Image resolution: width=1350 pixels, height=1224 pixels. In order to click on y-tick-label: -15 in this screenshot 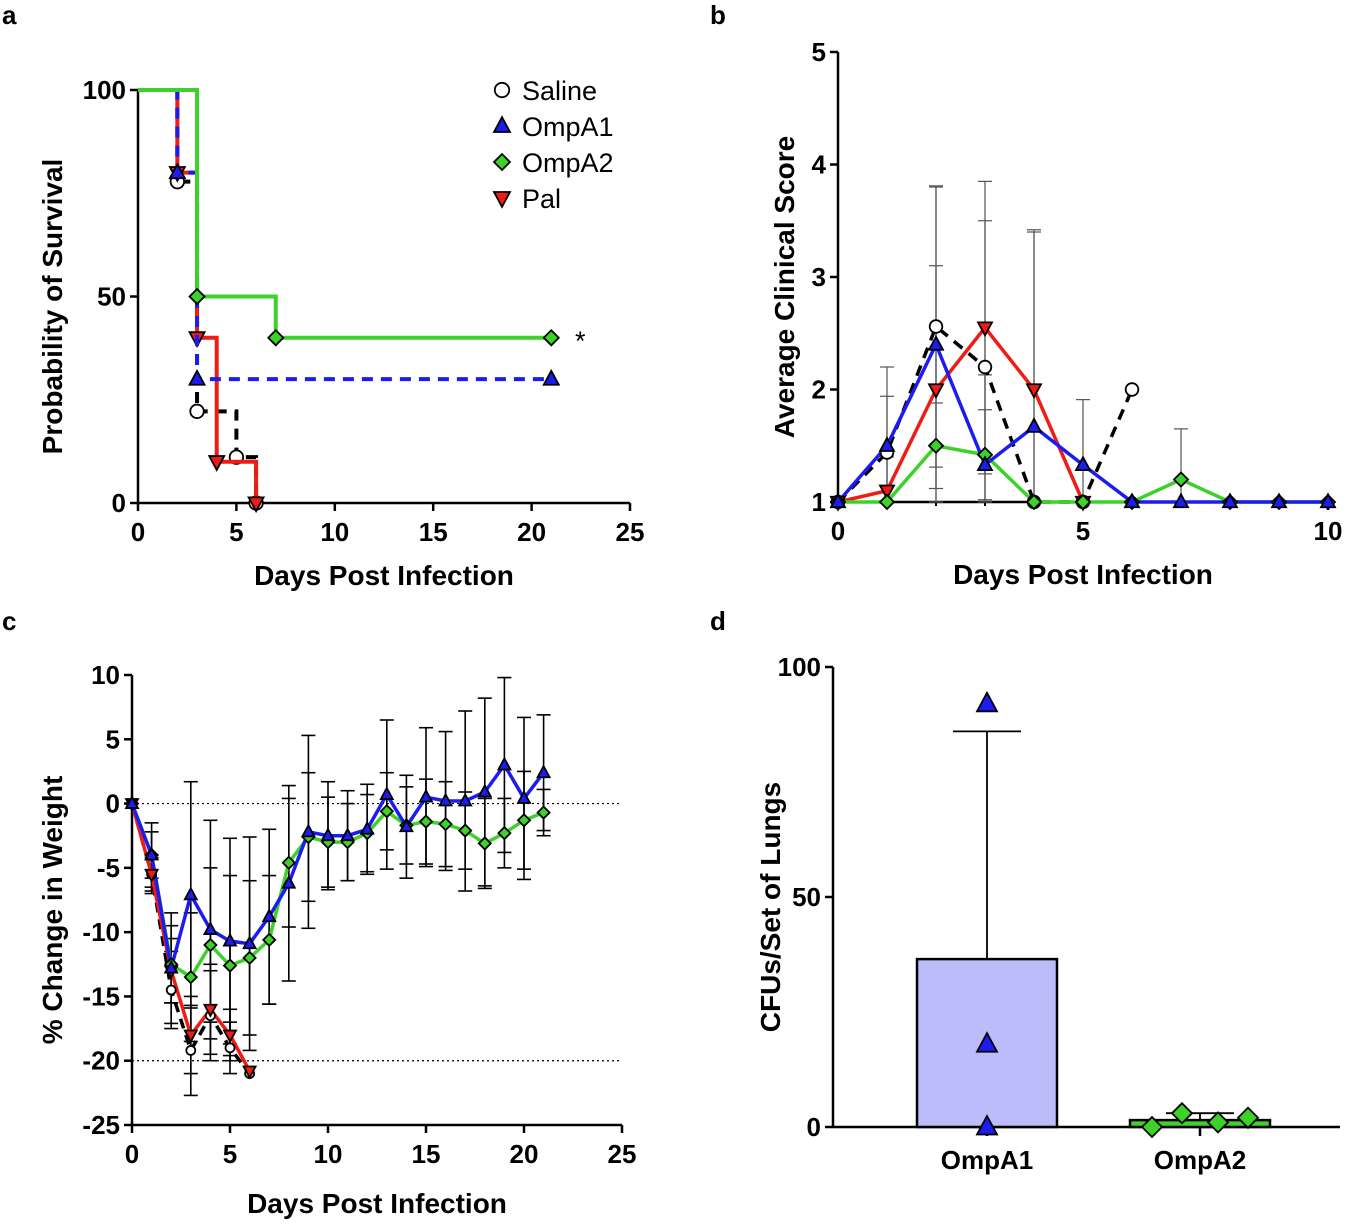, I will do `click(101, 996)`.